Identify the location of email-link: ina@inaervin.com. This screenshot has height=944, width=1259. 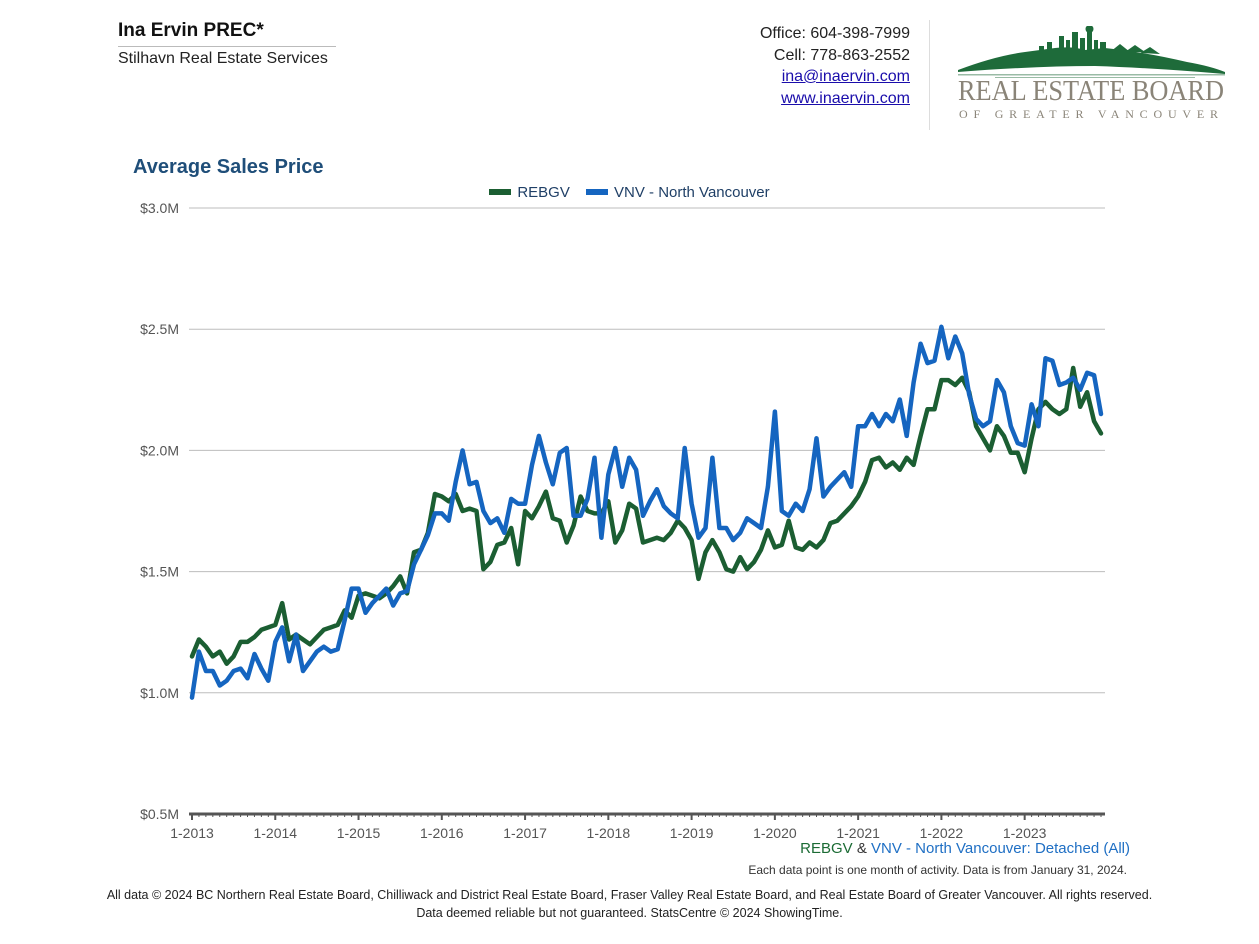
(845, 76).